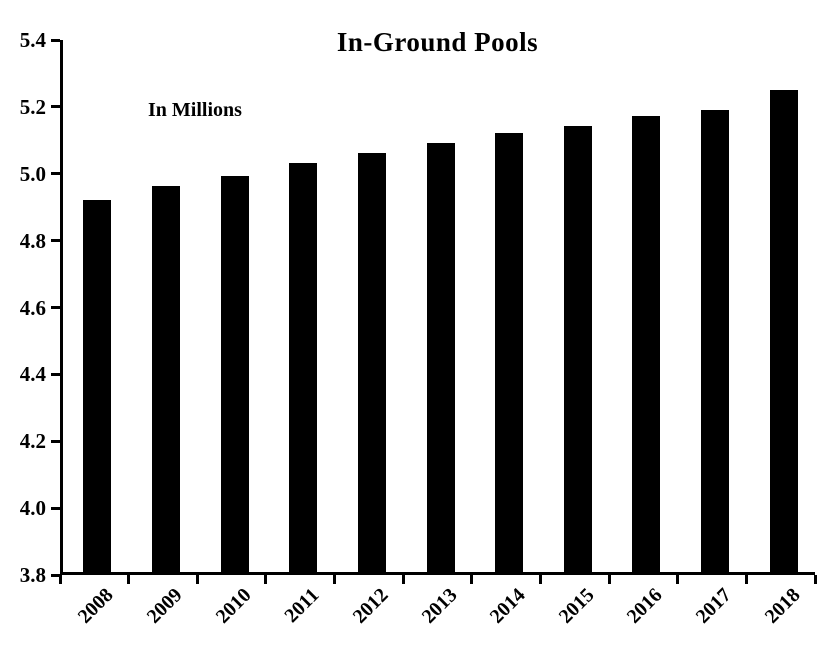  I want to click on y-axis-label: 5.0, so click(32, 173).